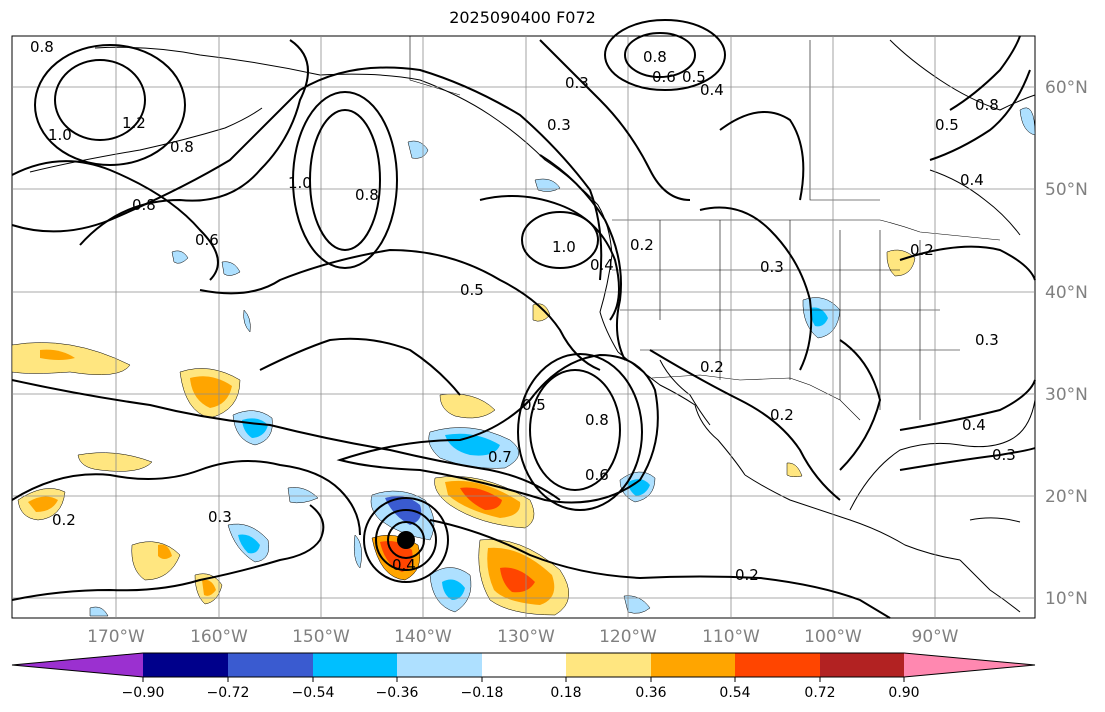 This screenshot has width=1105, height=712. What do you see at coordinates (134, 123) in the screenshot?
I see `contour-label: 1.2` at bounding box center [134, 123].